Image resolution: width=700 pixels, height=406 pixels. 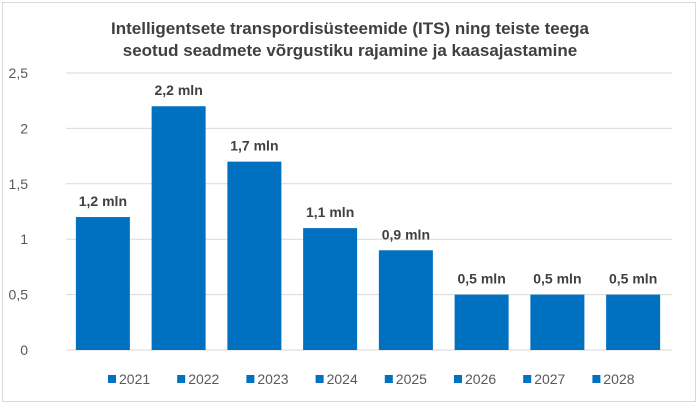 What do you see at coordinates (134, 379) in the screenshot?
I see `legend-label-2021: 2021` at bounding box center [134, 379].